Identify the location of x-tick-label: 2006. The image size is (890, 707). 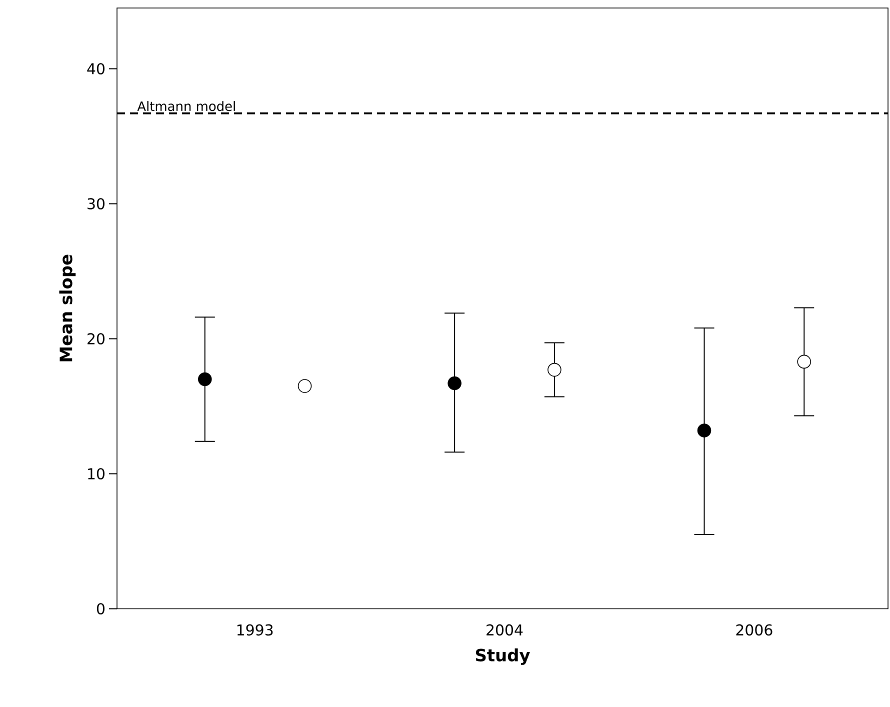
(754, 630).